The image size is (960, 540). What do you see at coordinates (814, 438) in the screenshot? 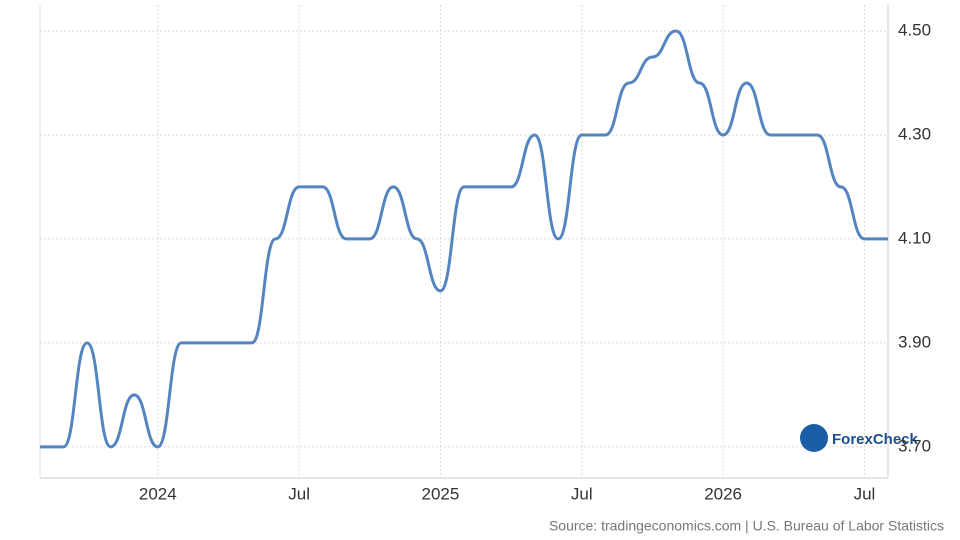
I see `watermark-logo` at bounding box center [814, 438].